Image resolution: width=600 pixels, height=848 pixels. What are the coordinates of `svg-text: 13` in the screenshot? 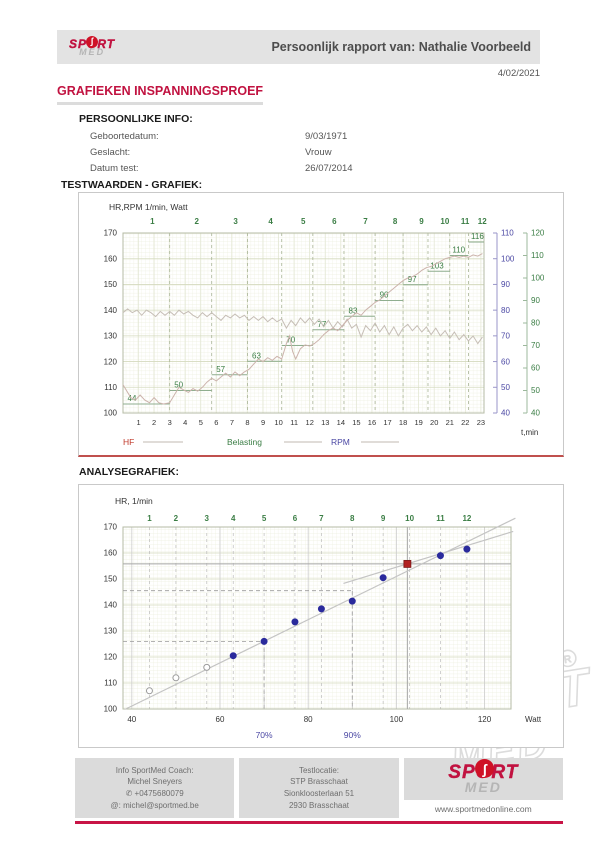 It's located at (325, 422).